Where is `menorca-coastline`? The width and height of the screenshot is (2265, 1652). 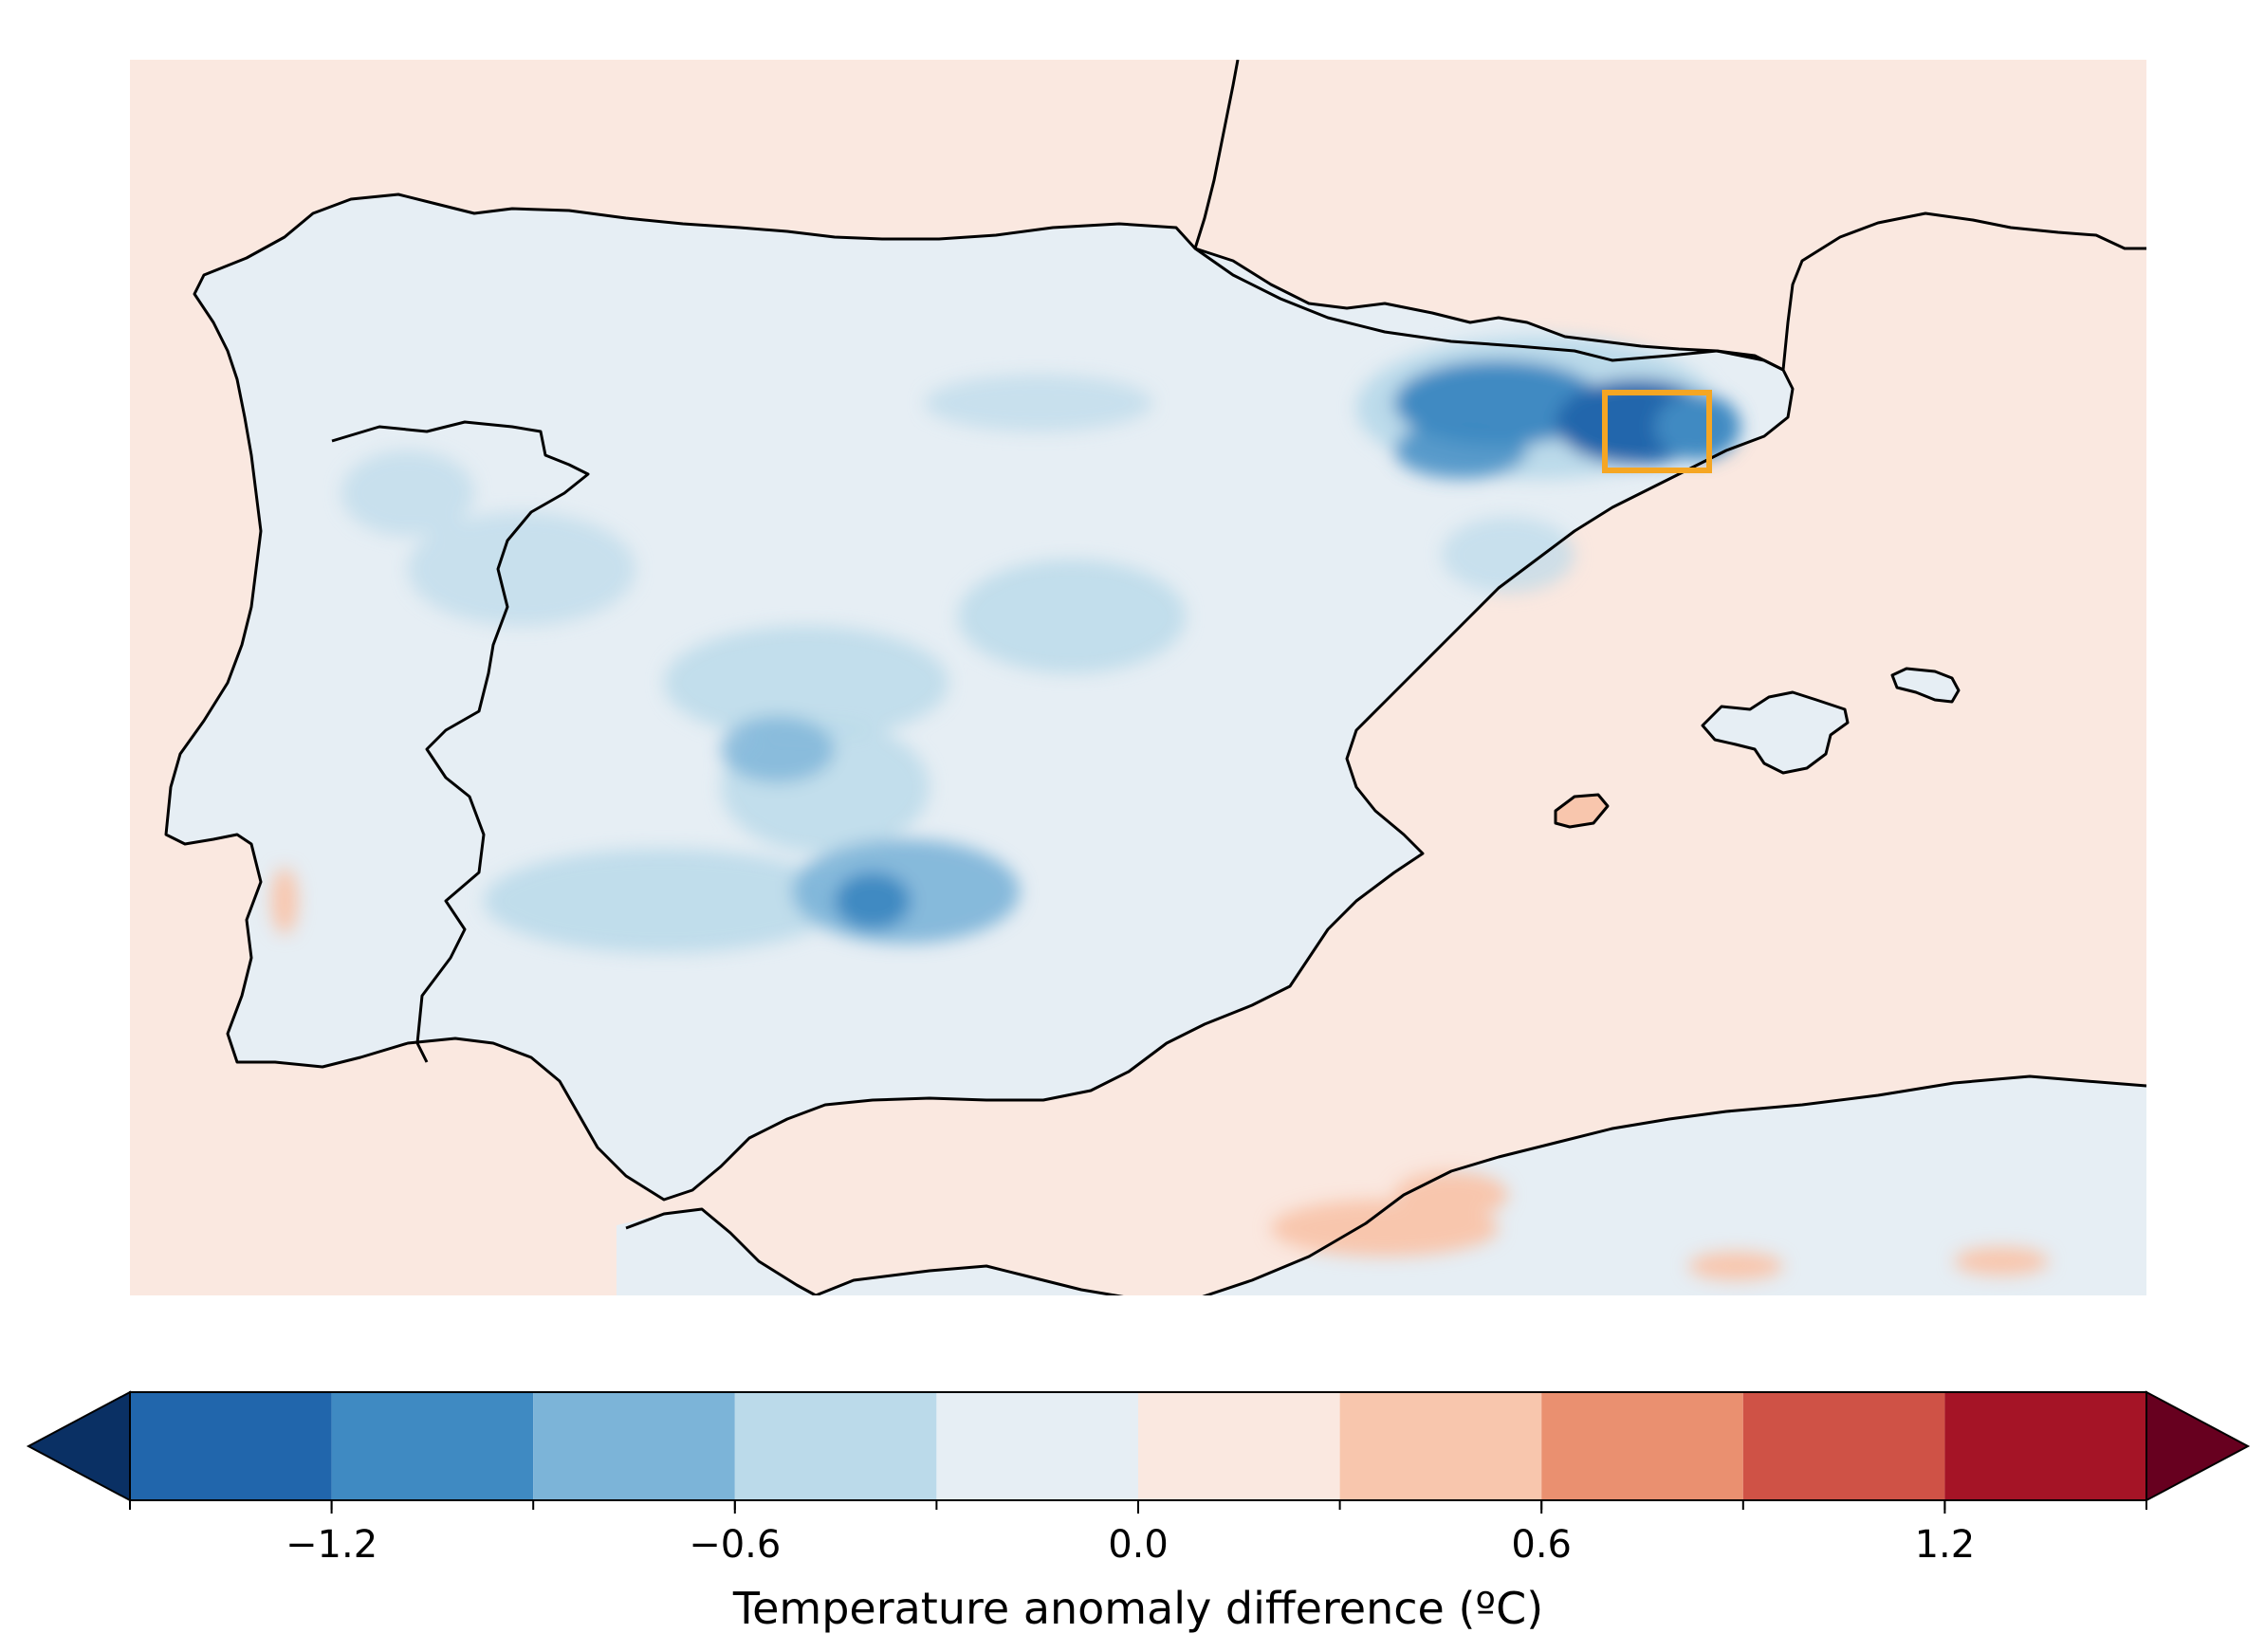
menorca-coastline is located at coordinates (1926, 685).